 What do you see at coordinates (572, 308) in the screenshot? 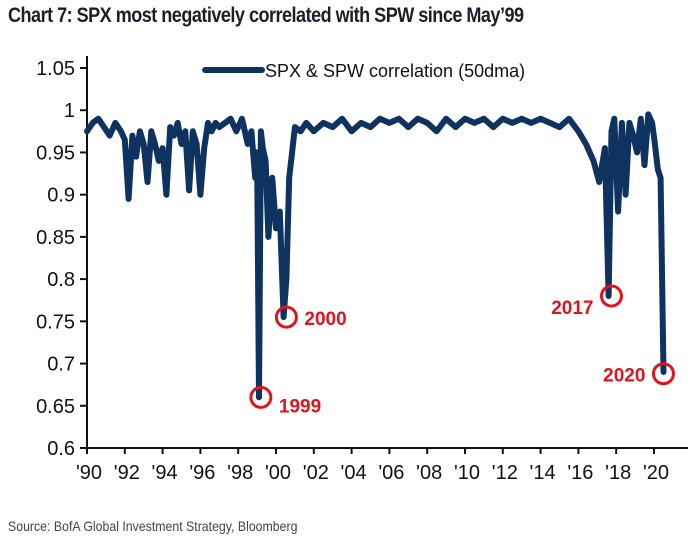
I see `annotation-label: 2017` at bounding box center [572, 308].